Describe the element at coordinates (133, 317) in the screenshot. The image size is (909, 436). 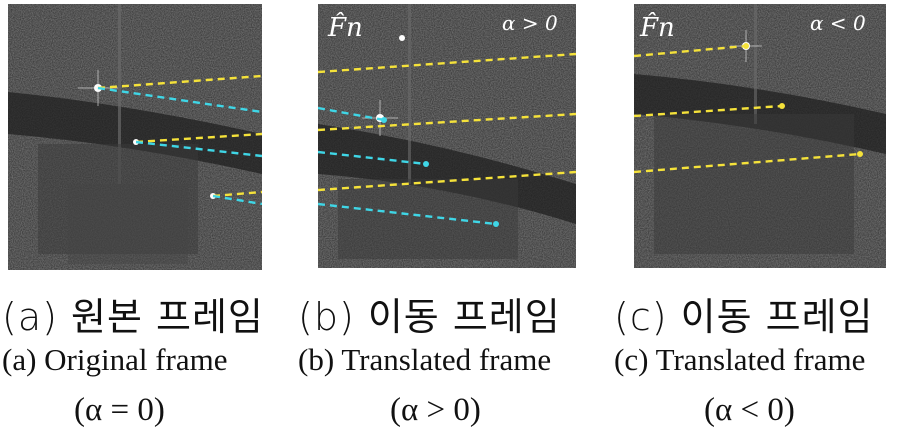
I see `caption-a-korean: (a) 원본 프레임` at that location.